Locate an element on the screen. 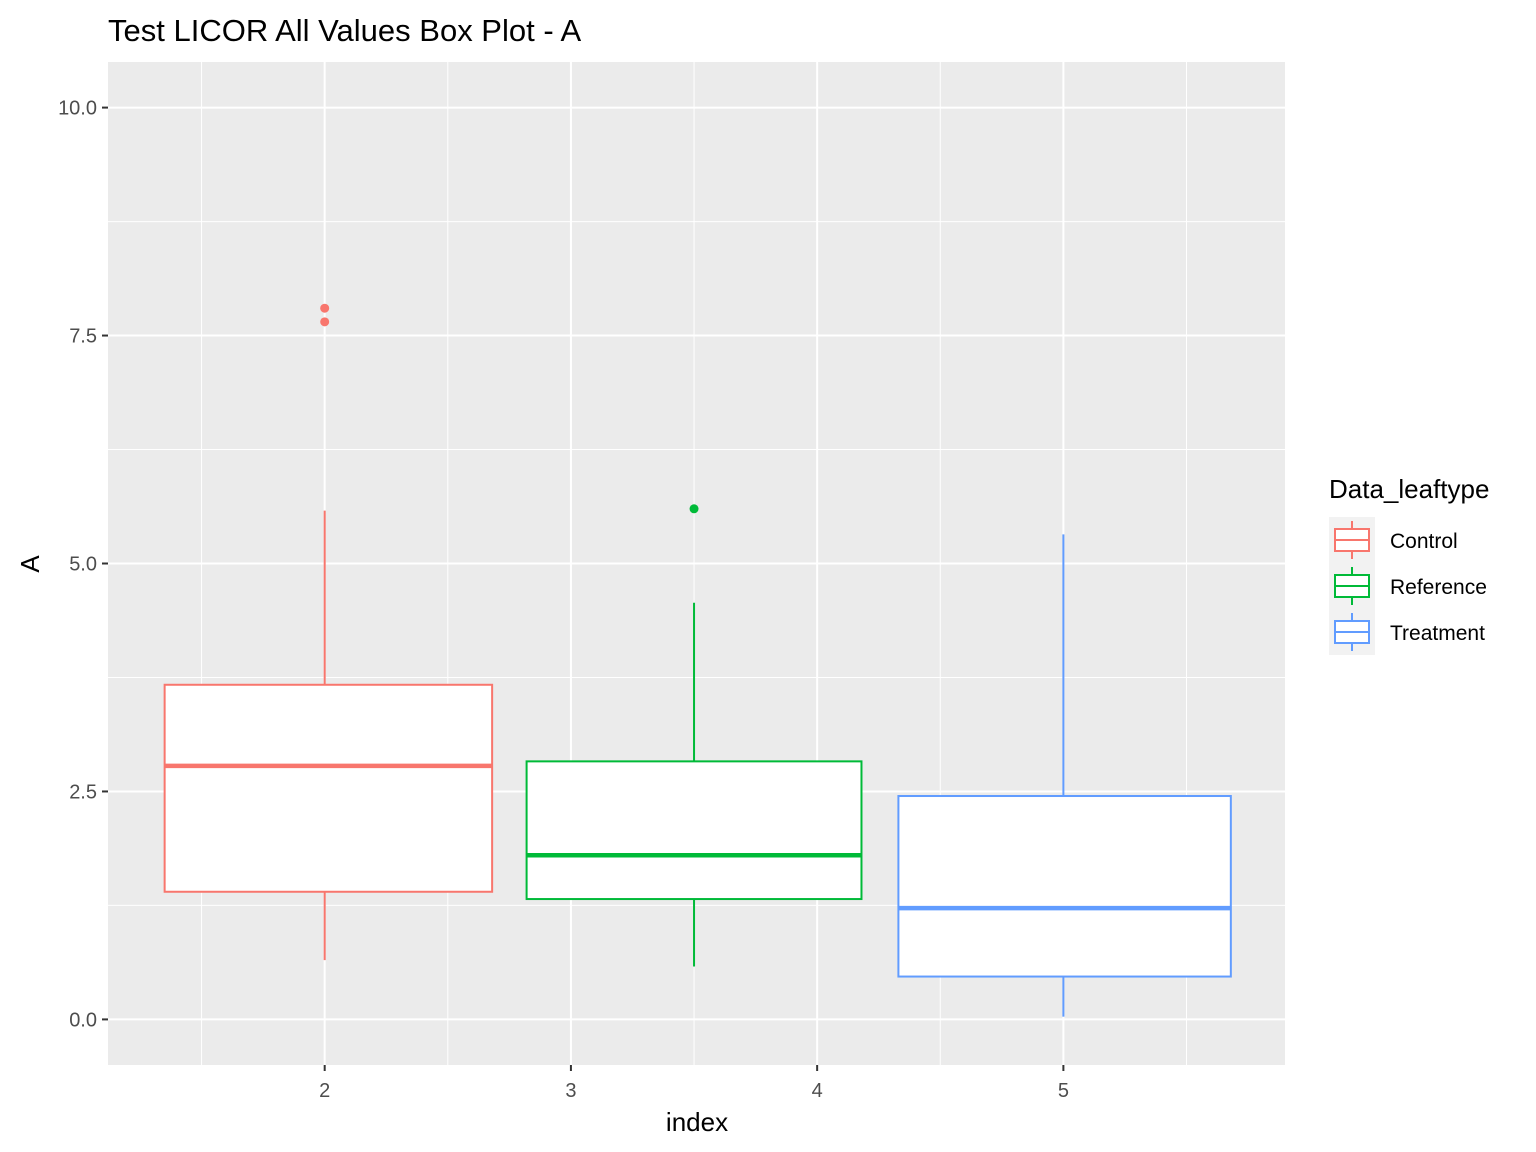 This screenshot has width=1536, height=1152. x-tick-label: 3 is located at coordinates (570, 1091).